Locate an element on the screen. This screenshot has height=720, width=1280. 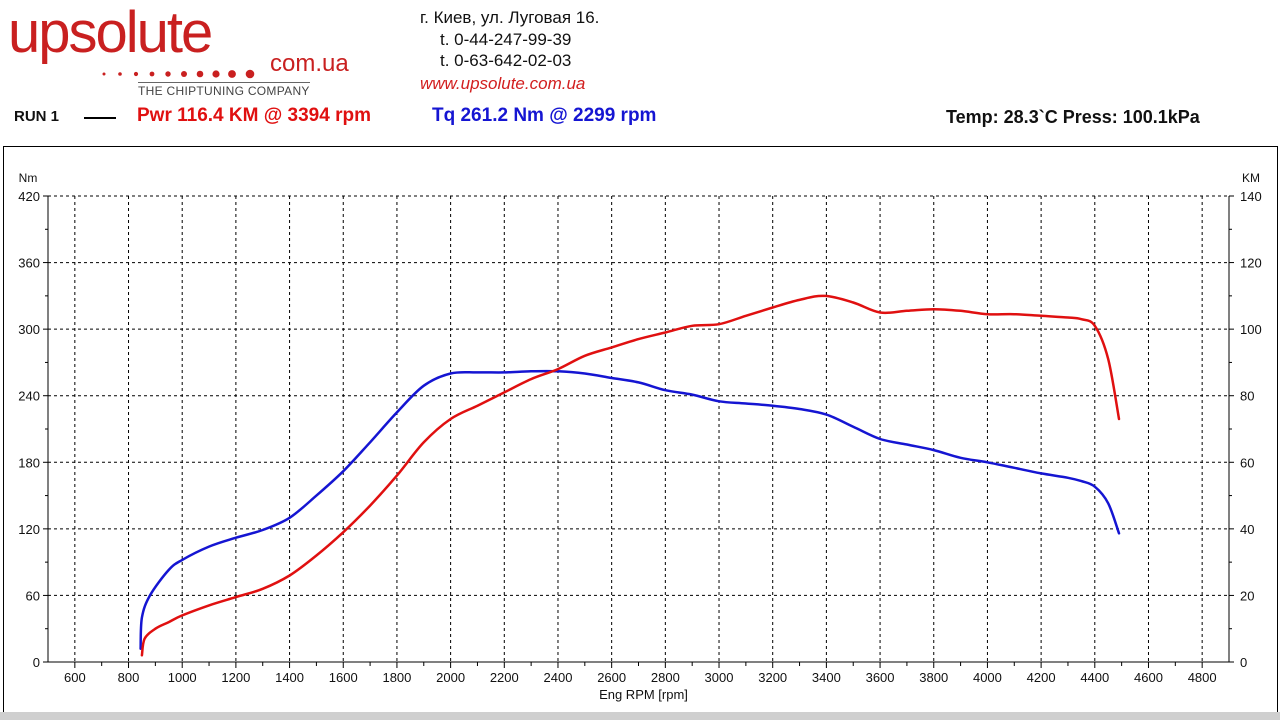
x-tick-label: 3400 is located at coordinates (826, 677).